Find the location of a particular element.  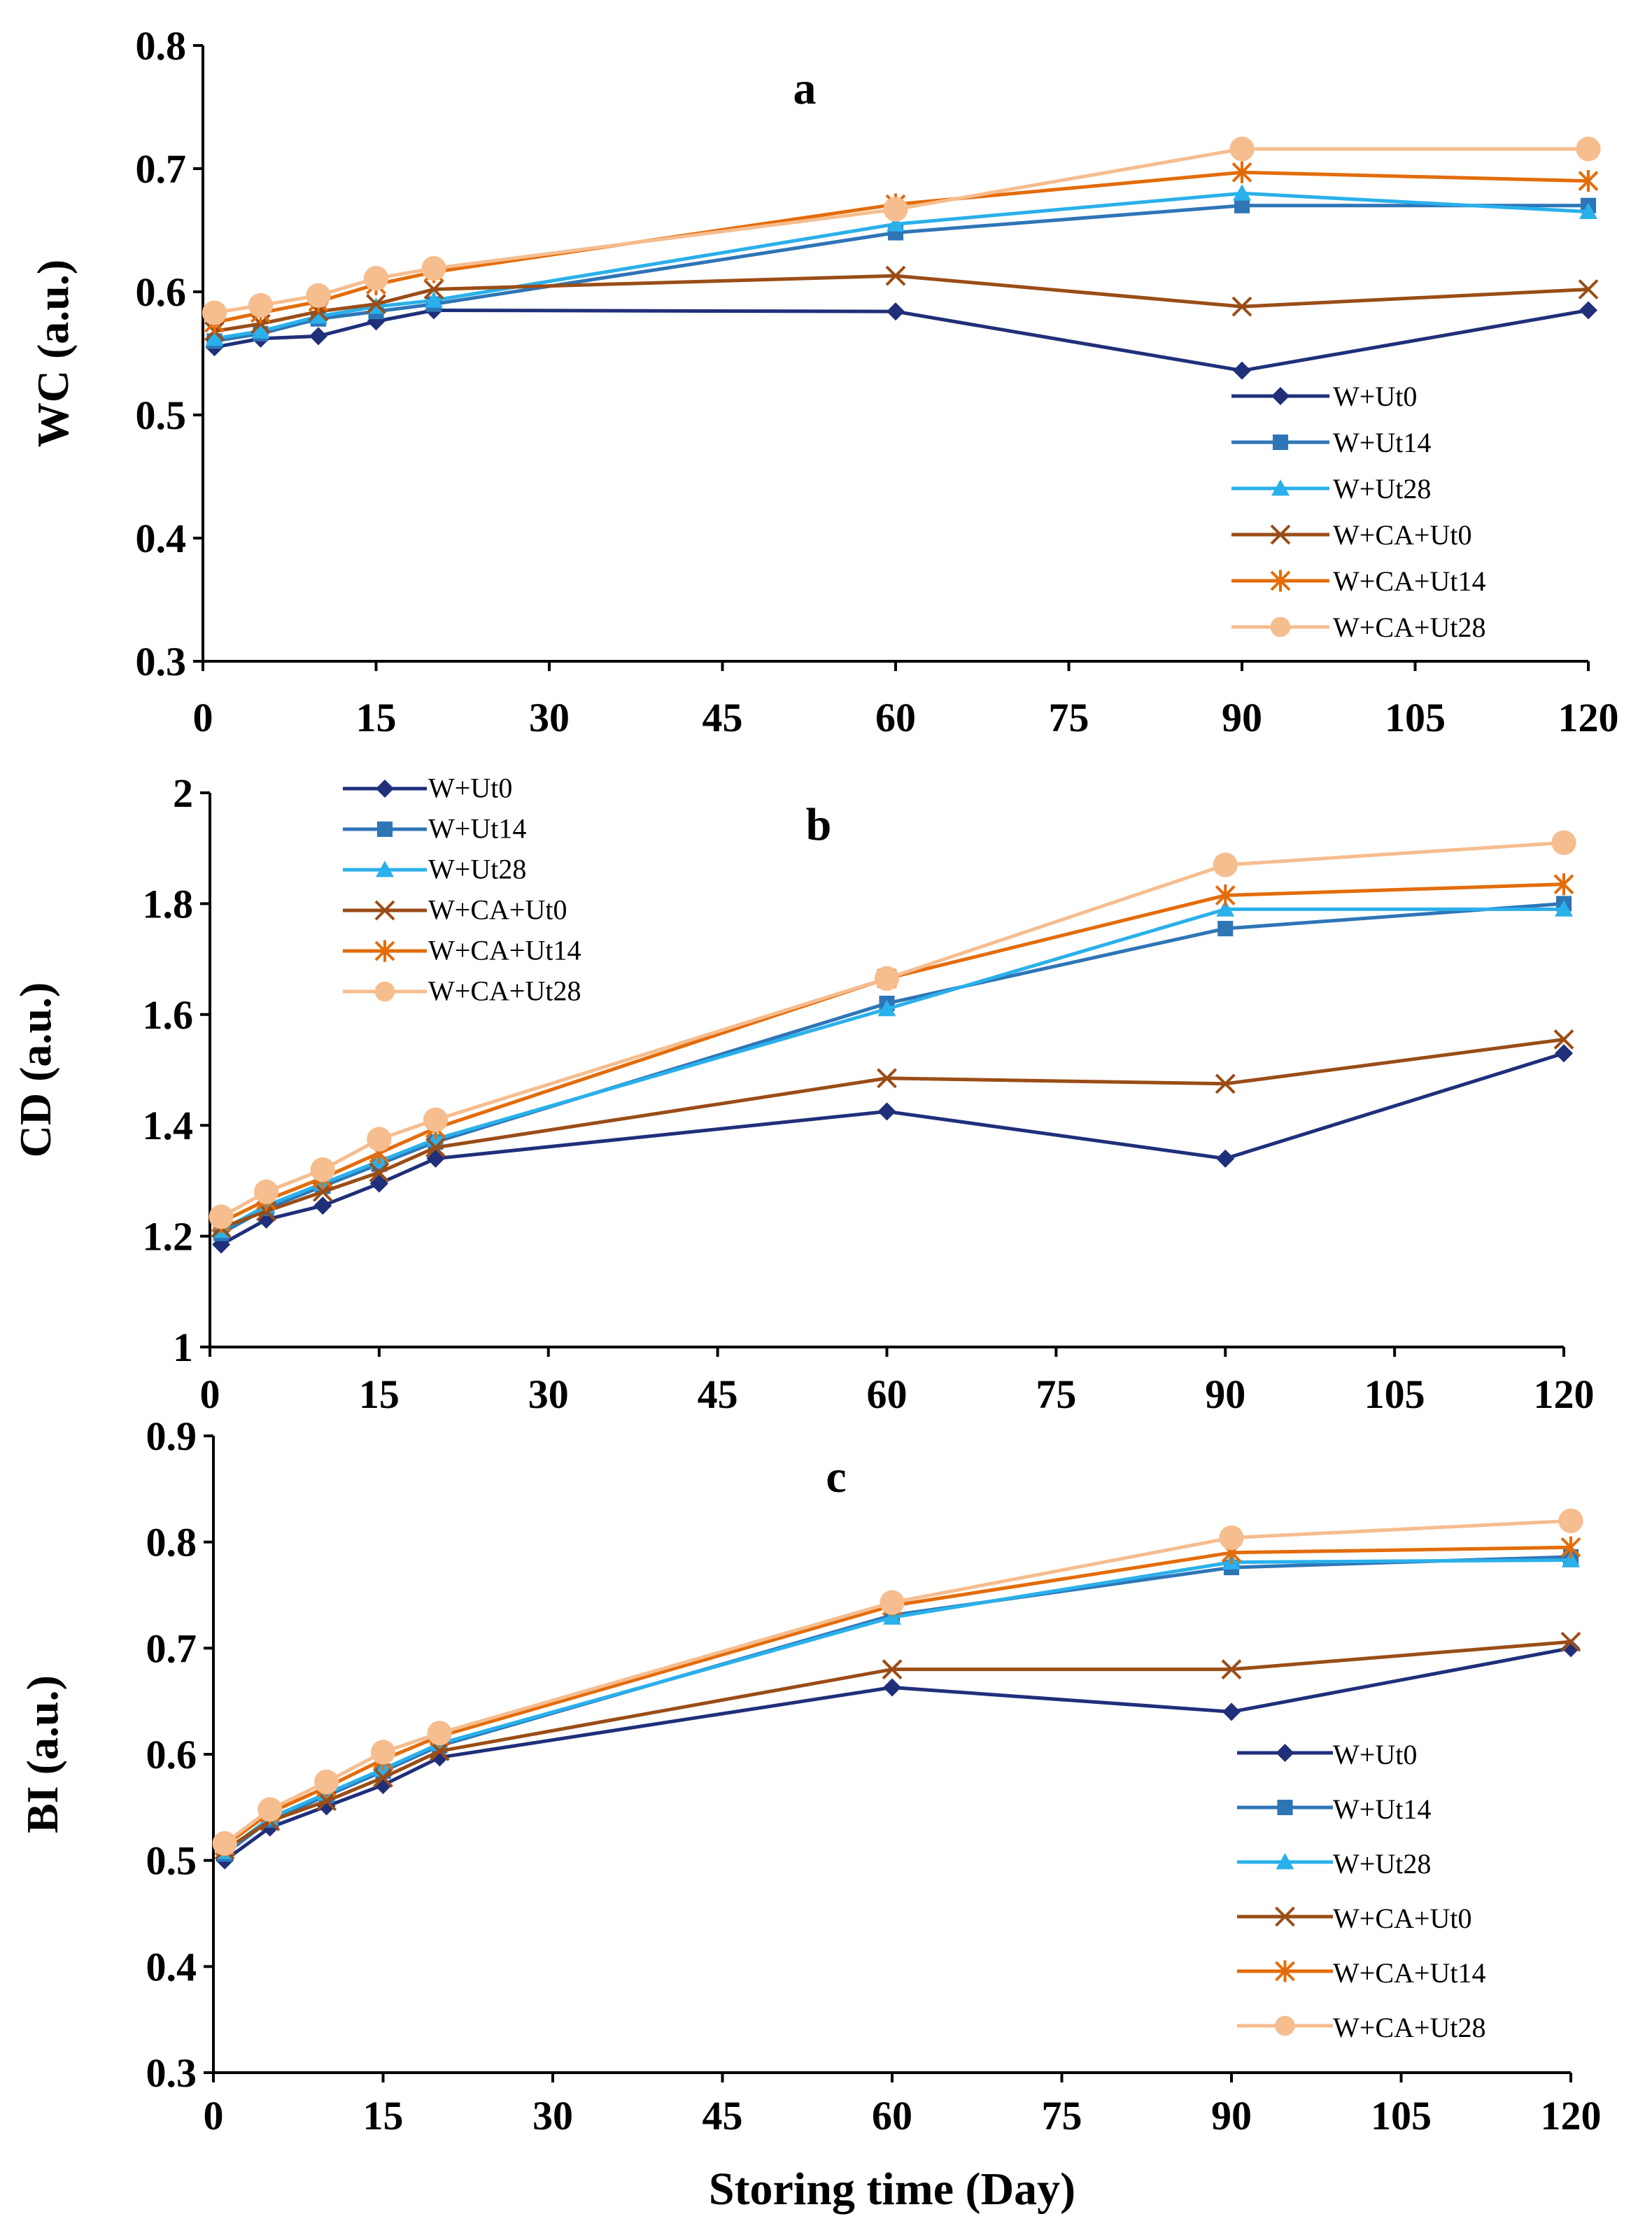

series-W+CA+Ut0 is located at coordinates (893, 1134).